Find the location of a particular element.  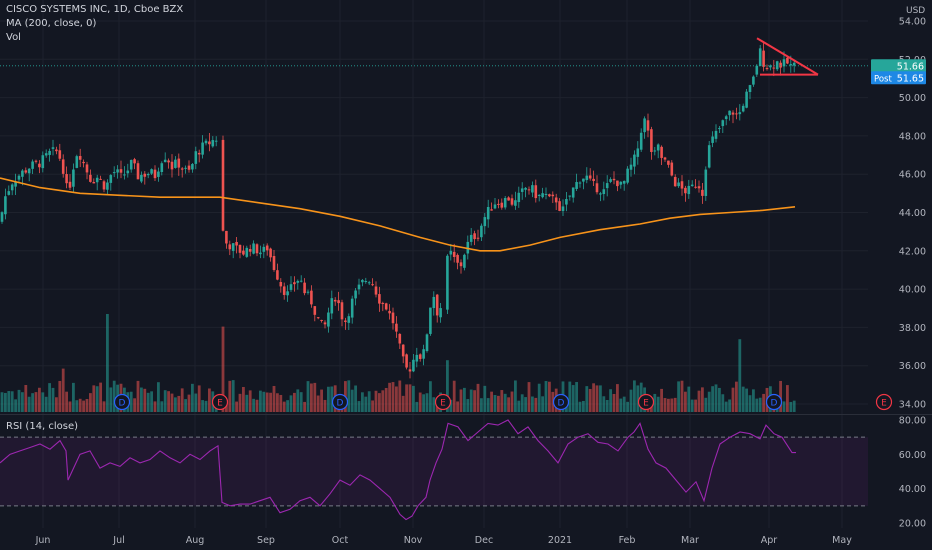

symbol-legend: CISCO SYSTEMS INC, 1D, Cboe BZX is located at coordinates (95, 9).